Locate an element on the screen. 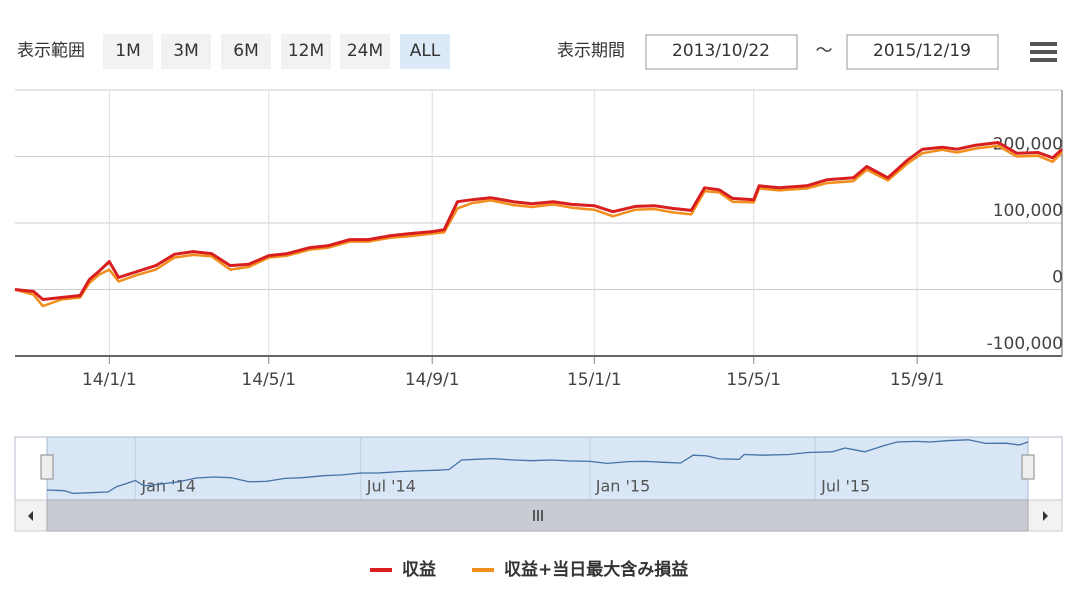 This screenshot has height=600, width=1080. x-tick-label: 14/9/1 is located at coordinates (432, 380).